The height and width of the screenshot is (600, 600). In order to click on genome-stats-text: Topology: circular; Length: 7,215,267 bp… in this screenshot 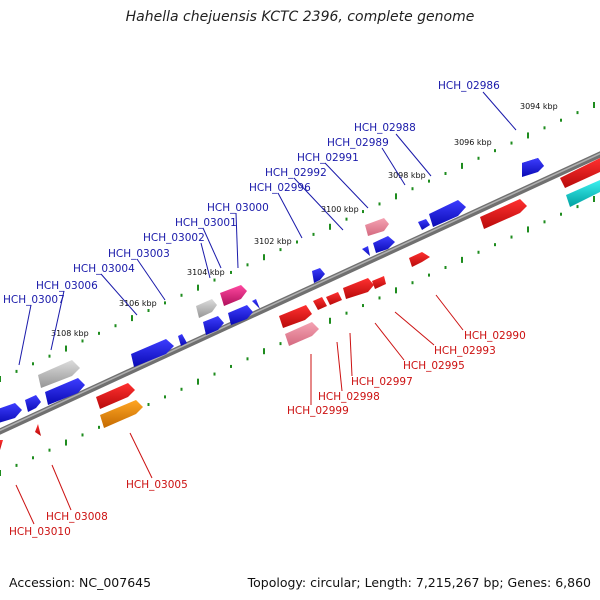, I will do `click(419, 582)`.